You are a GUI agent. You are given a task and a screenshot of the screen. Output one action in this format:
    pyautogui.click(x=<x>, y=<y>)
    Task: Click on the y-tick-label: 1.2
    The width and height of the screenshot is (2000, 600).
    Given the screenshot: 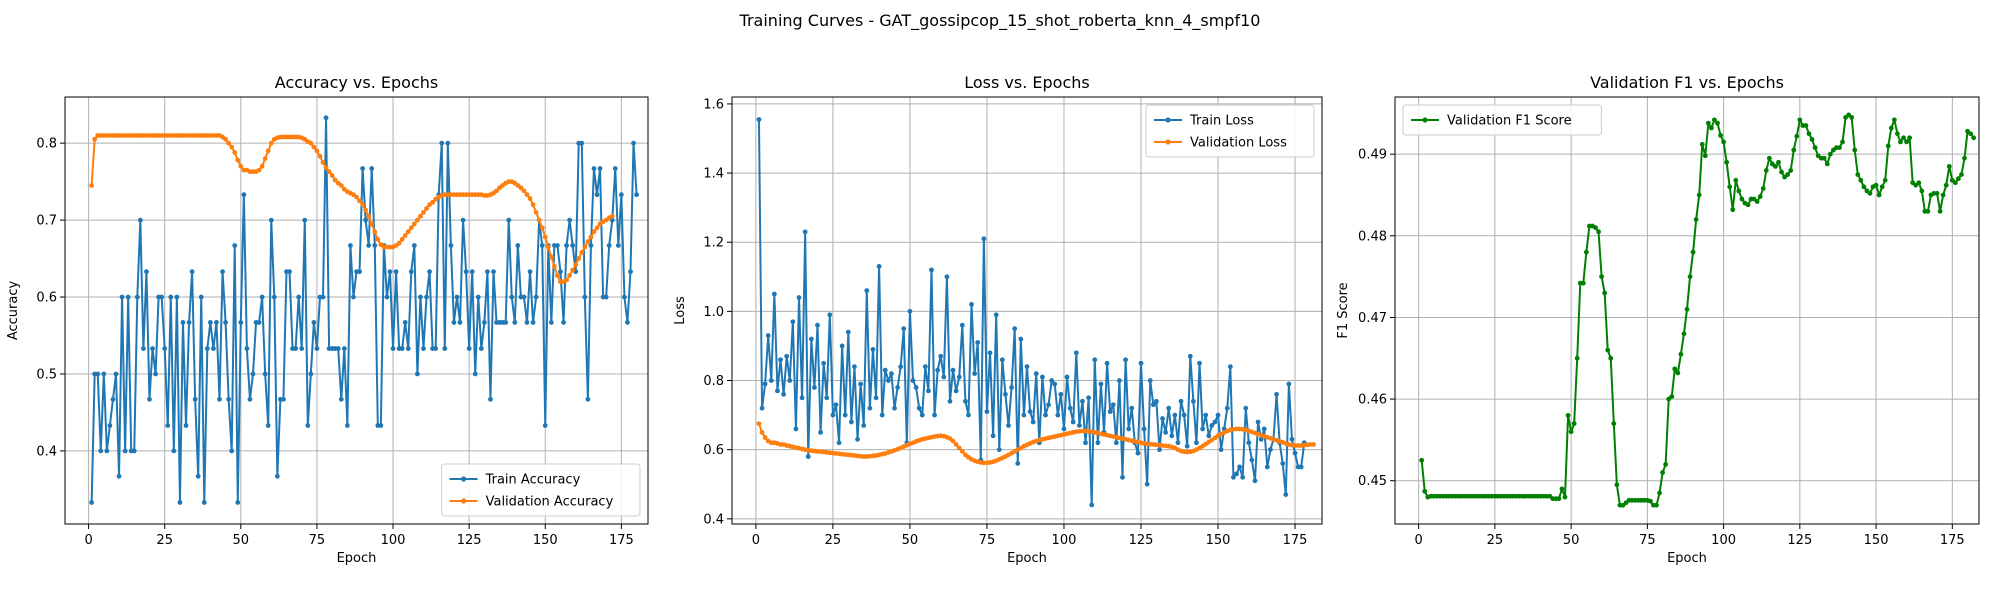 What is the action you would take?
    pyautogui.click(x=713, y=243)
    